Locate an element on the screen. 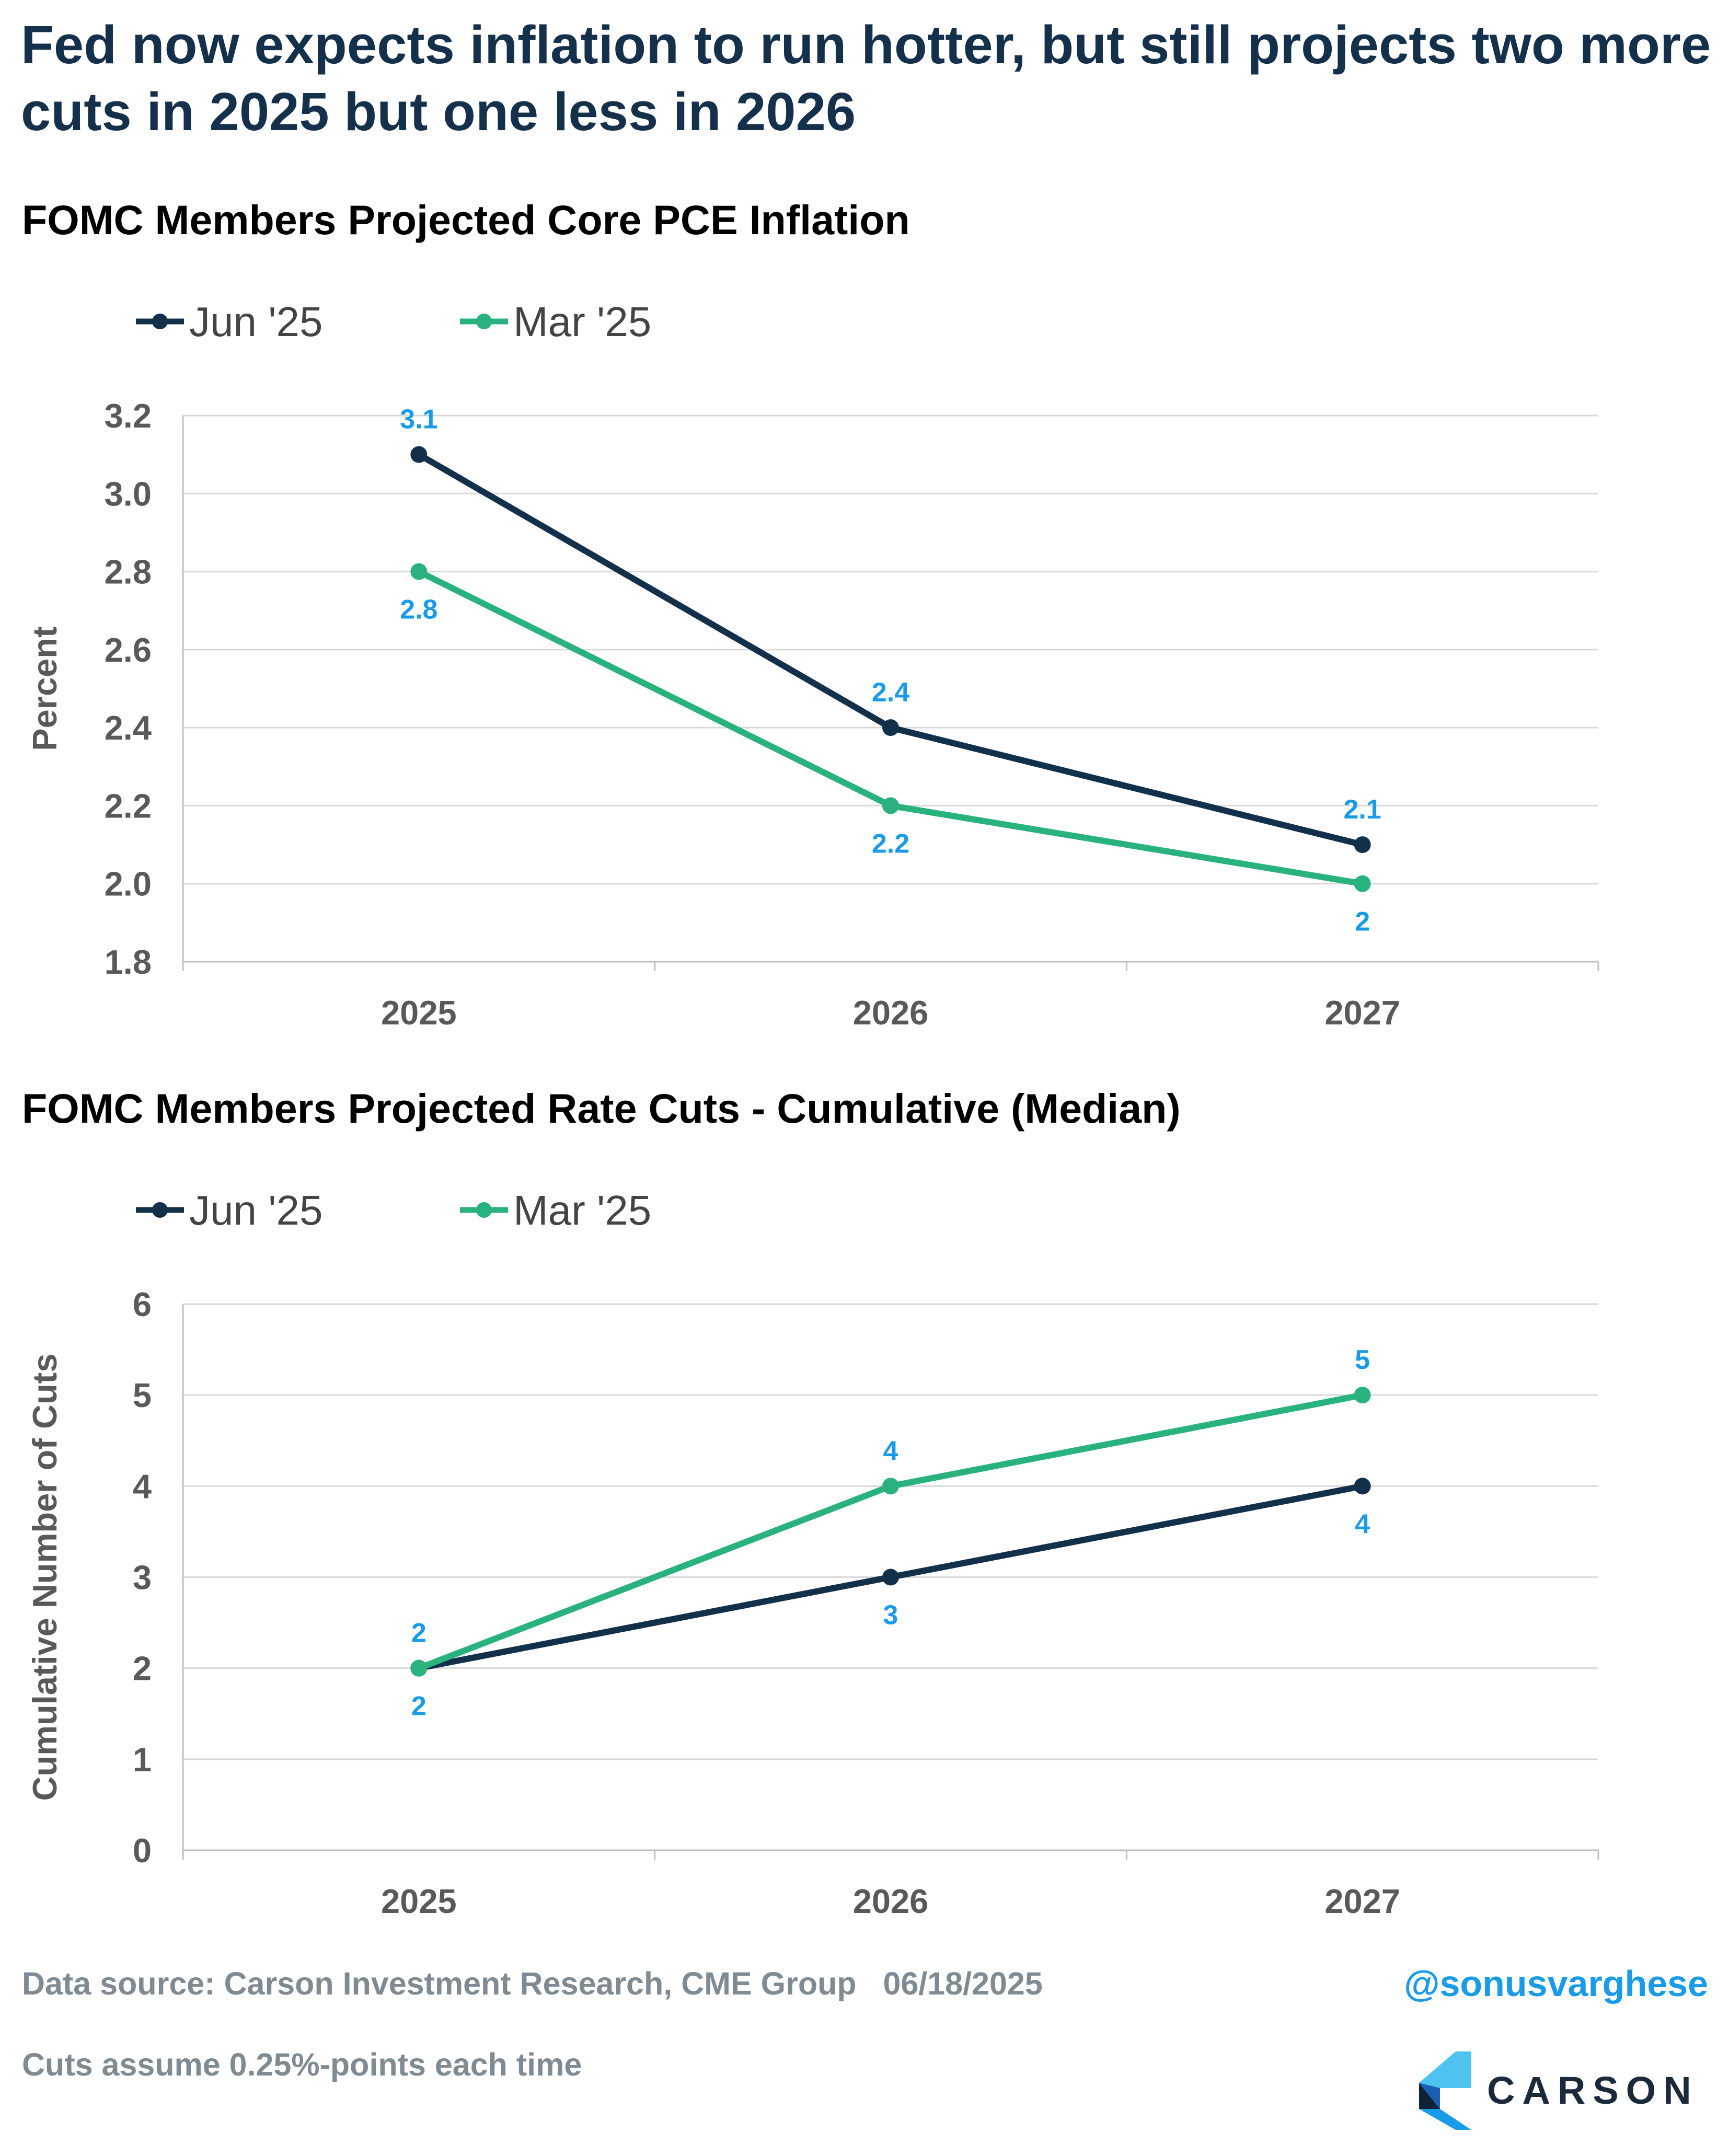 The height and width of the screenshot is (2156, 1729). carson-logo-icon is located at coordinates (1445, 2090).